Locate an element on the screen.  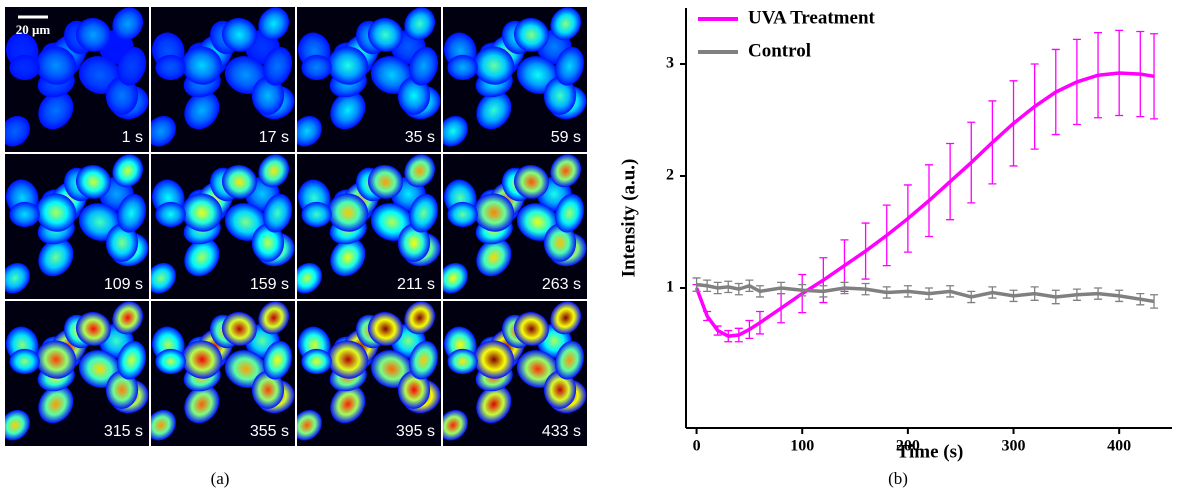
frame-time: 395 s is located at coordinates (415, 431).